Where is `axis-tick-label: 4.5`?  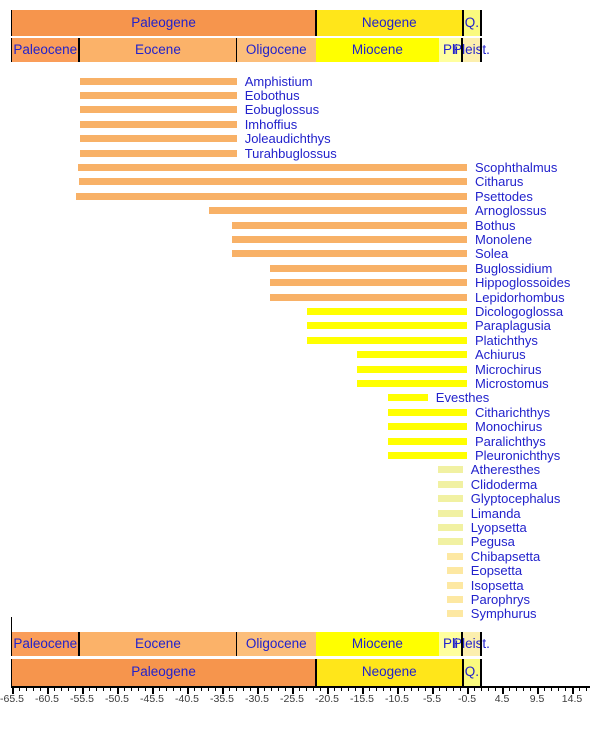 axis-tick-label: 4.5 is located at coordinates (502, 699).